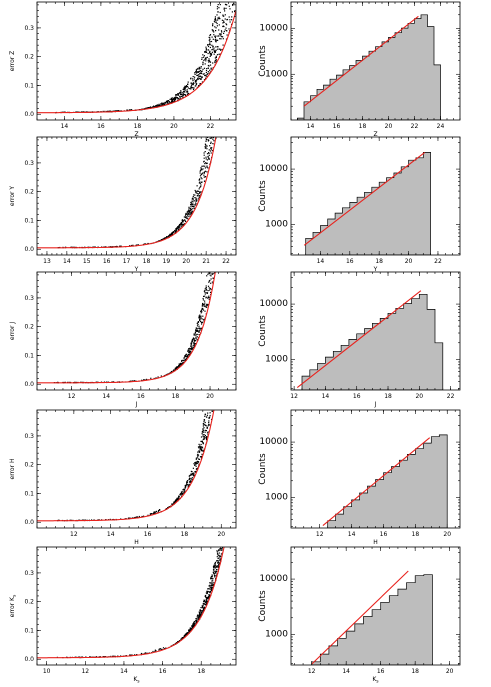 The width and height of the screenshot is (491, 687). I want to click on x-axis-label: H, so click(136, 542).